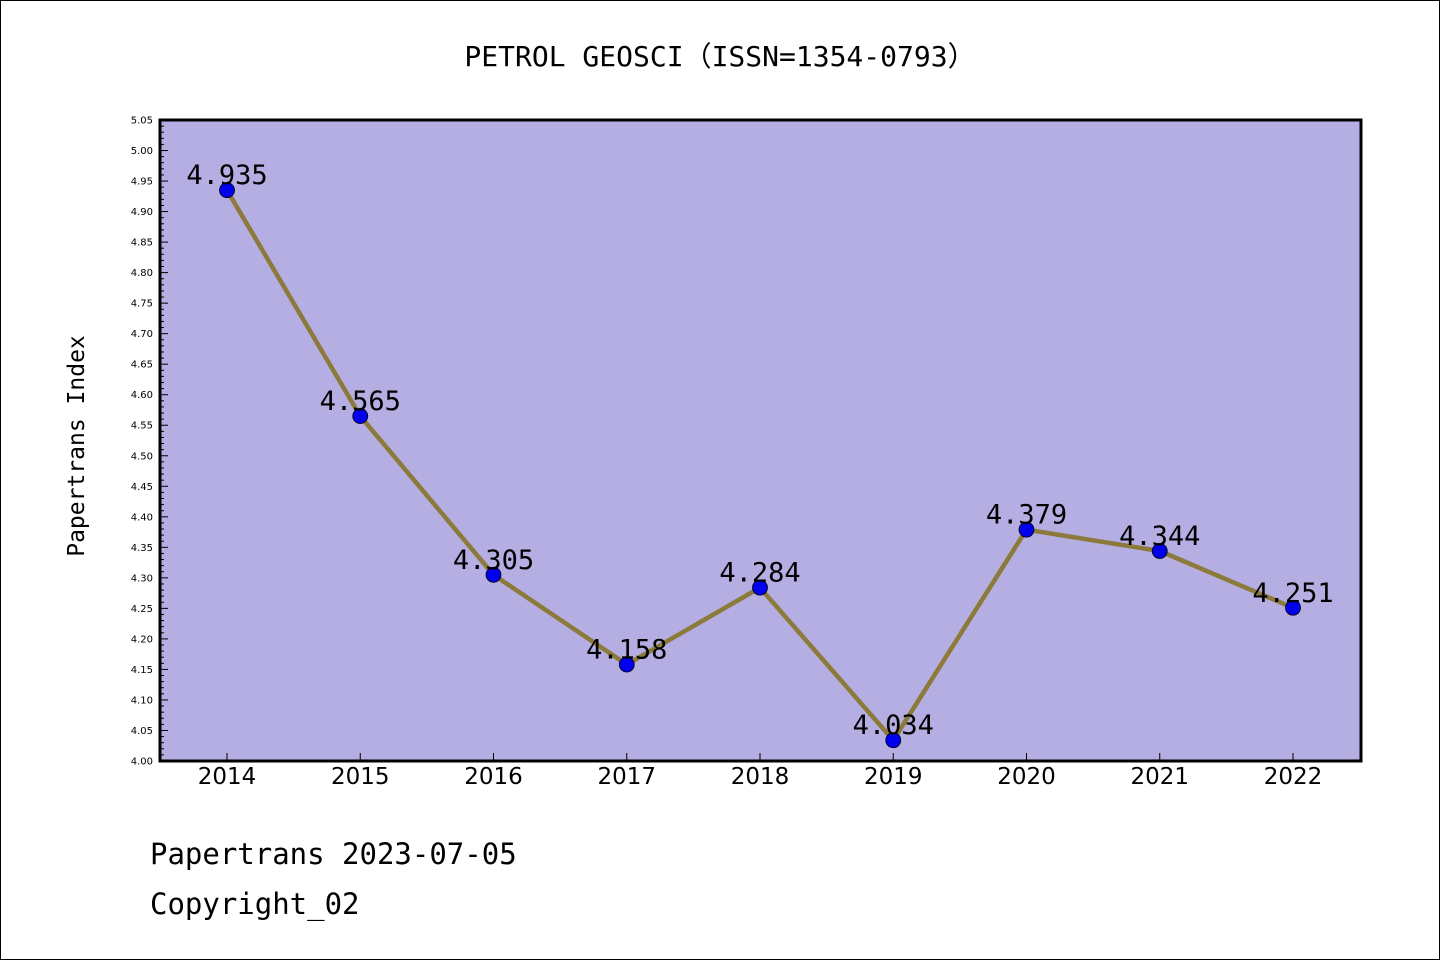 This screenshot has width=1440, height=960. What do you see at coordinates (1159, 536) in the screenshot?
I see `data-label: 4.344` at bounding box center [1159, 536].